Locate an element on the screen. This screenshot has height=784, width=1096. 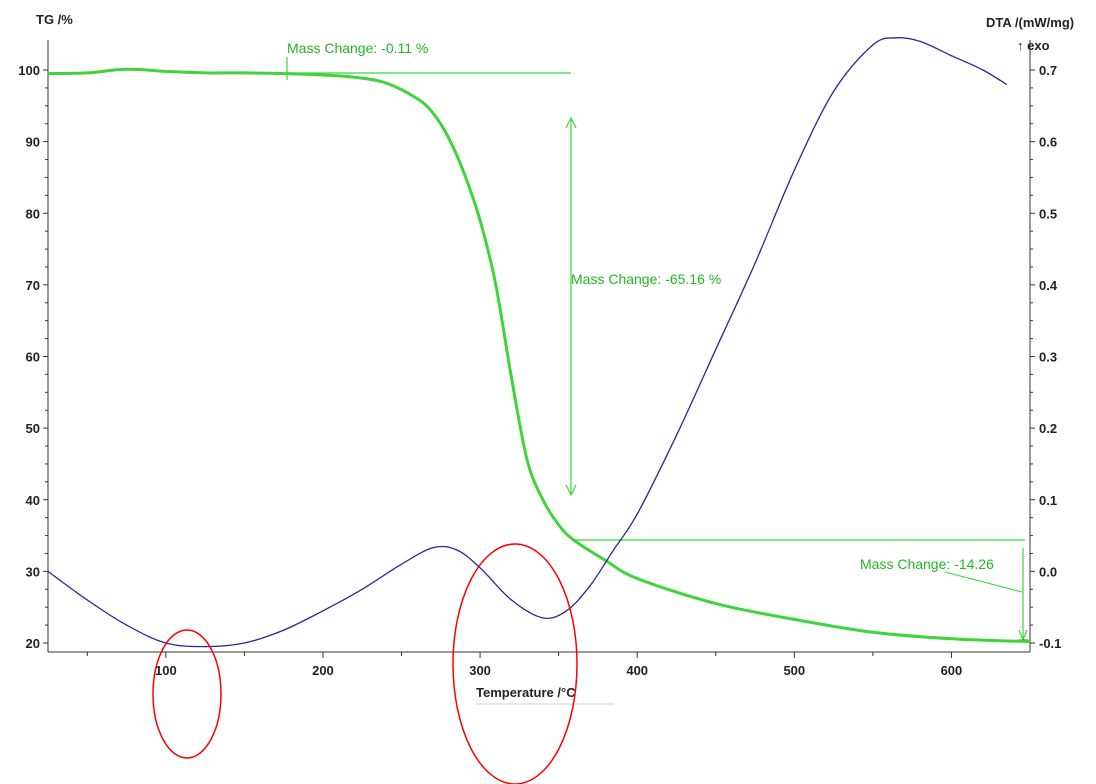
x-axis-title: Temperature /°C is located at coordinates (526, 692).